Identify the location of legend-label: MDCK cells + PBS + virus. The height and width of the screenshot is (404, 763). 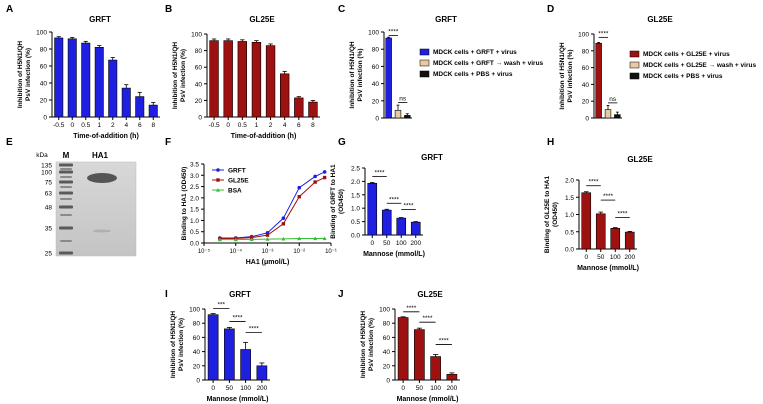
(683, 76).